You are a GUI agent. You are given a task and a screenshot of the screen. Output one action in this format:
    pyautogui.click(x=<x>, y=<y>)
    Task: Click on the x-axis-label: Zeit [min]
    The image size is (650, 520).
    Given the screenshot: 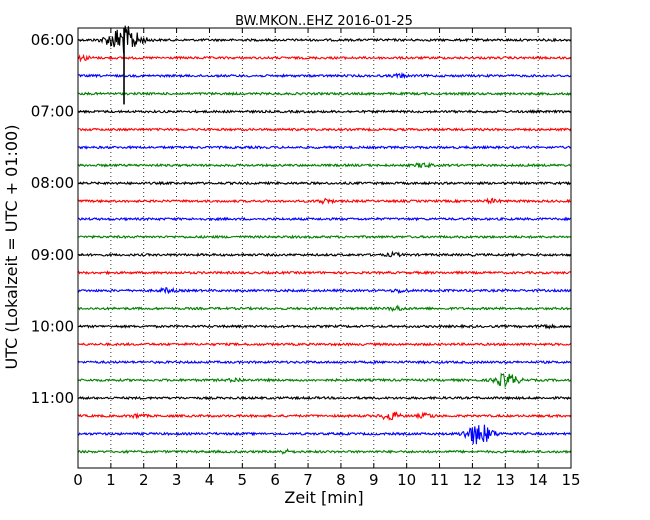 What is the action you would take?
    pyautogui.click(x=323, y=497)
    